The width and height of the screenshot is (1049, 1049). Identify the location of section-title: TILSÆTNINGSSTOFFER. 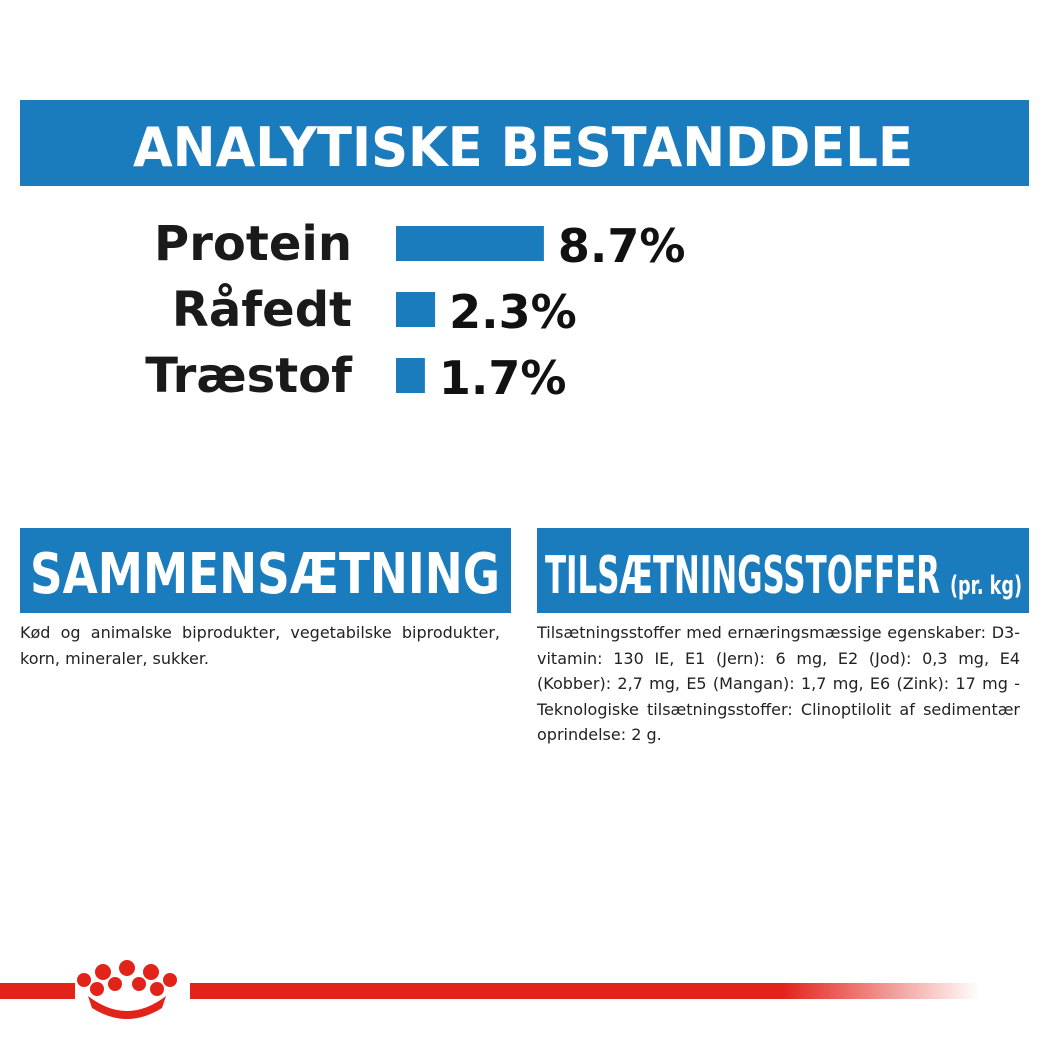
(742, 576).